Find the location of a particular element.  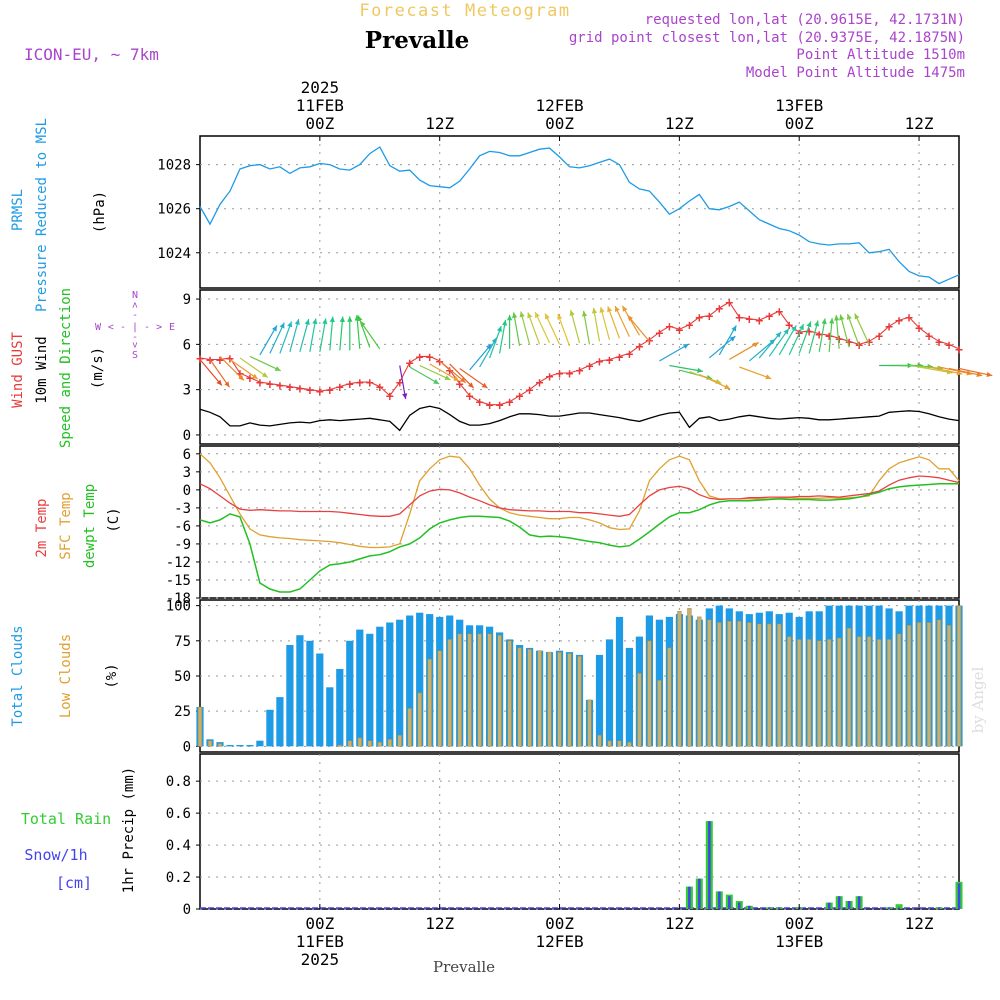

ytick-label-clouds: 0 is located at coordinates (187, 747).